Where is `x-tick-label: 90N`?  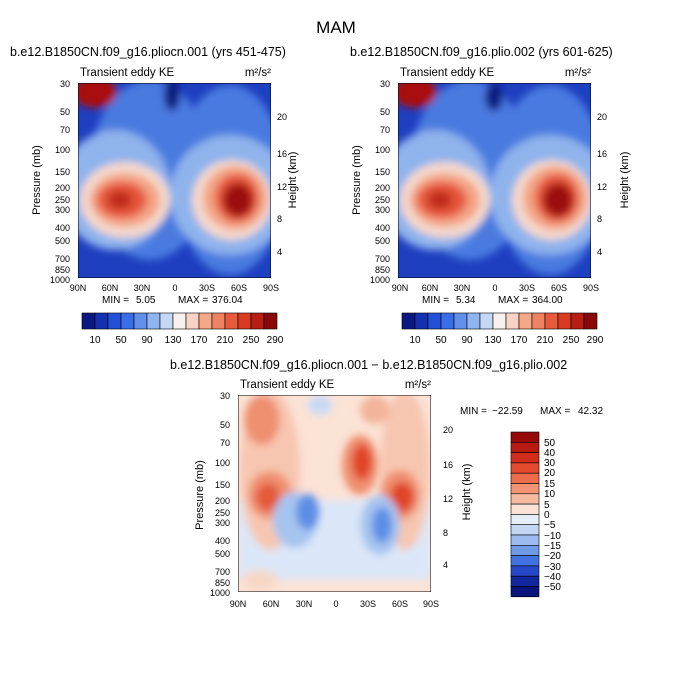
x-tick-label: 90N is located at coordinates (78, 288).